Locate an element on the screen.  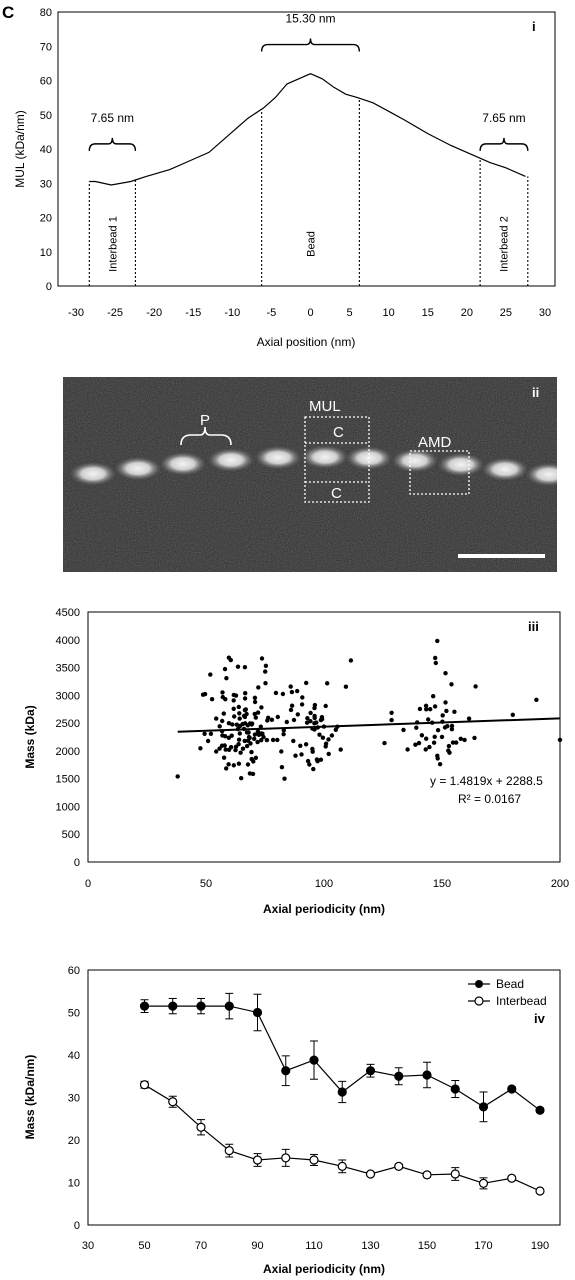
label-c-lower: C is located at coordinates (336, 493).